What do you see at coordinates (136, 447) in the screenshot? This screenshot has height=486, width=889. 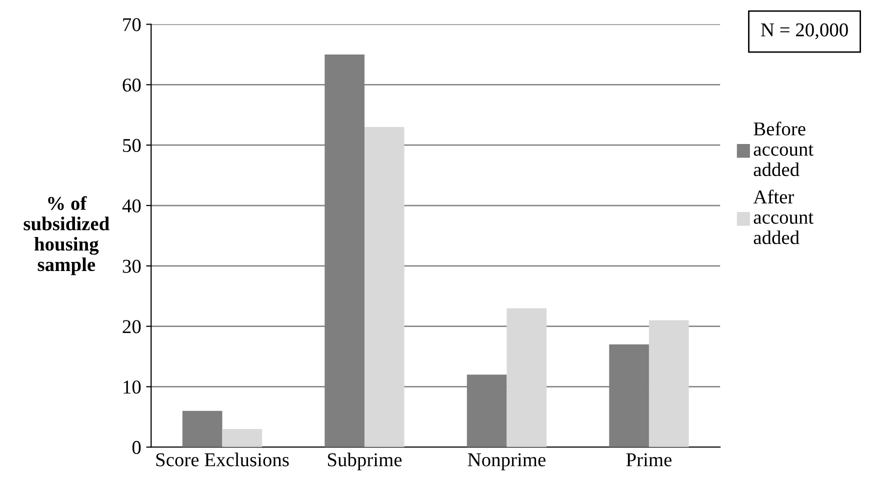 I see `y-tick-label: 0` at bounding box center [136, 447].